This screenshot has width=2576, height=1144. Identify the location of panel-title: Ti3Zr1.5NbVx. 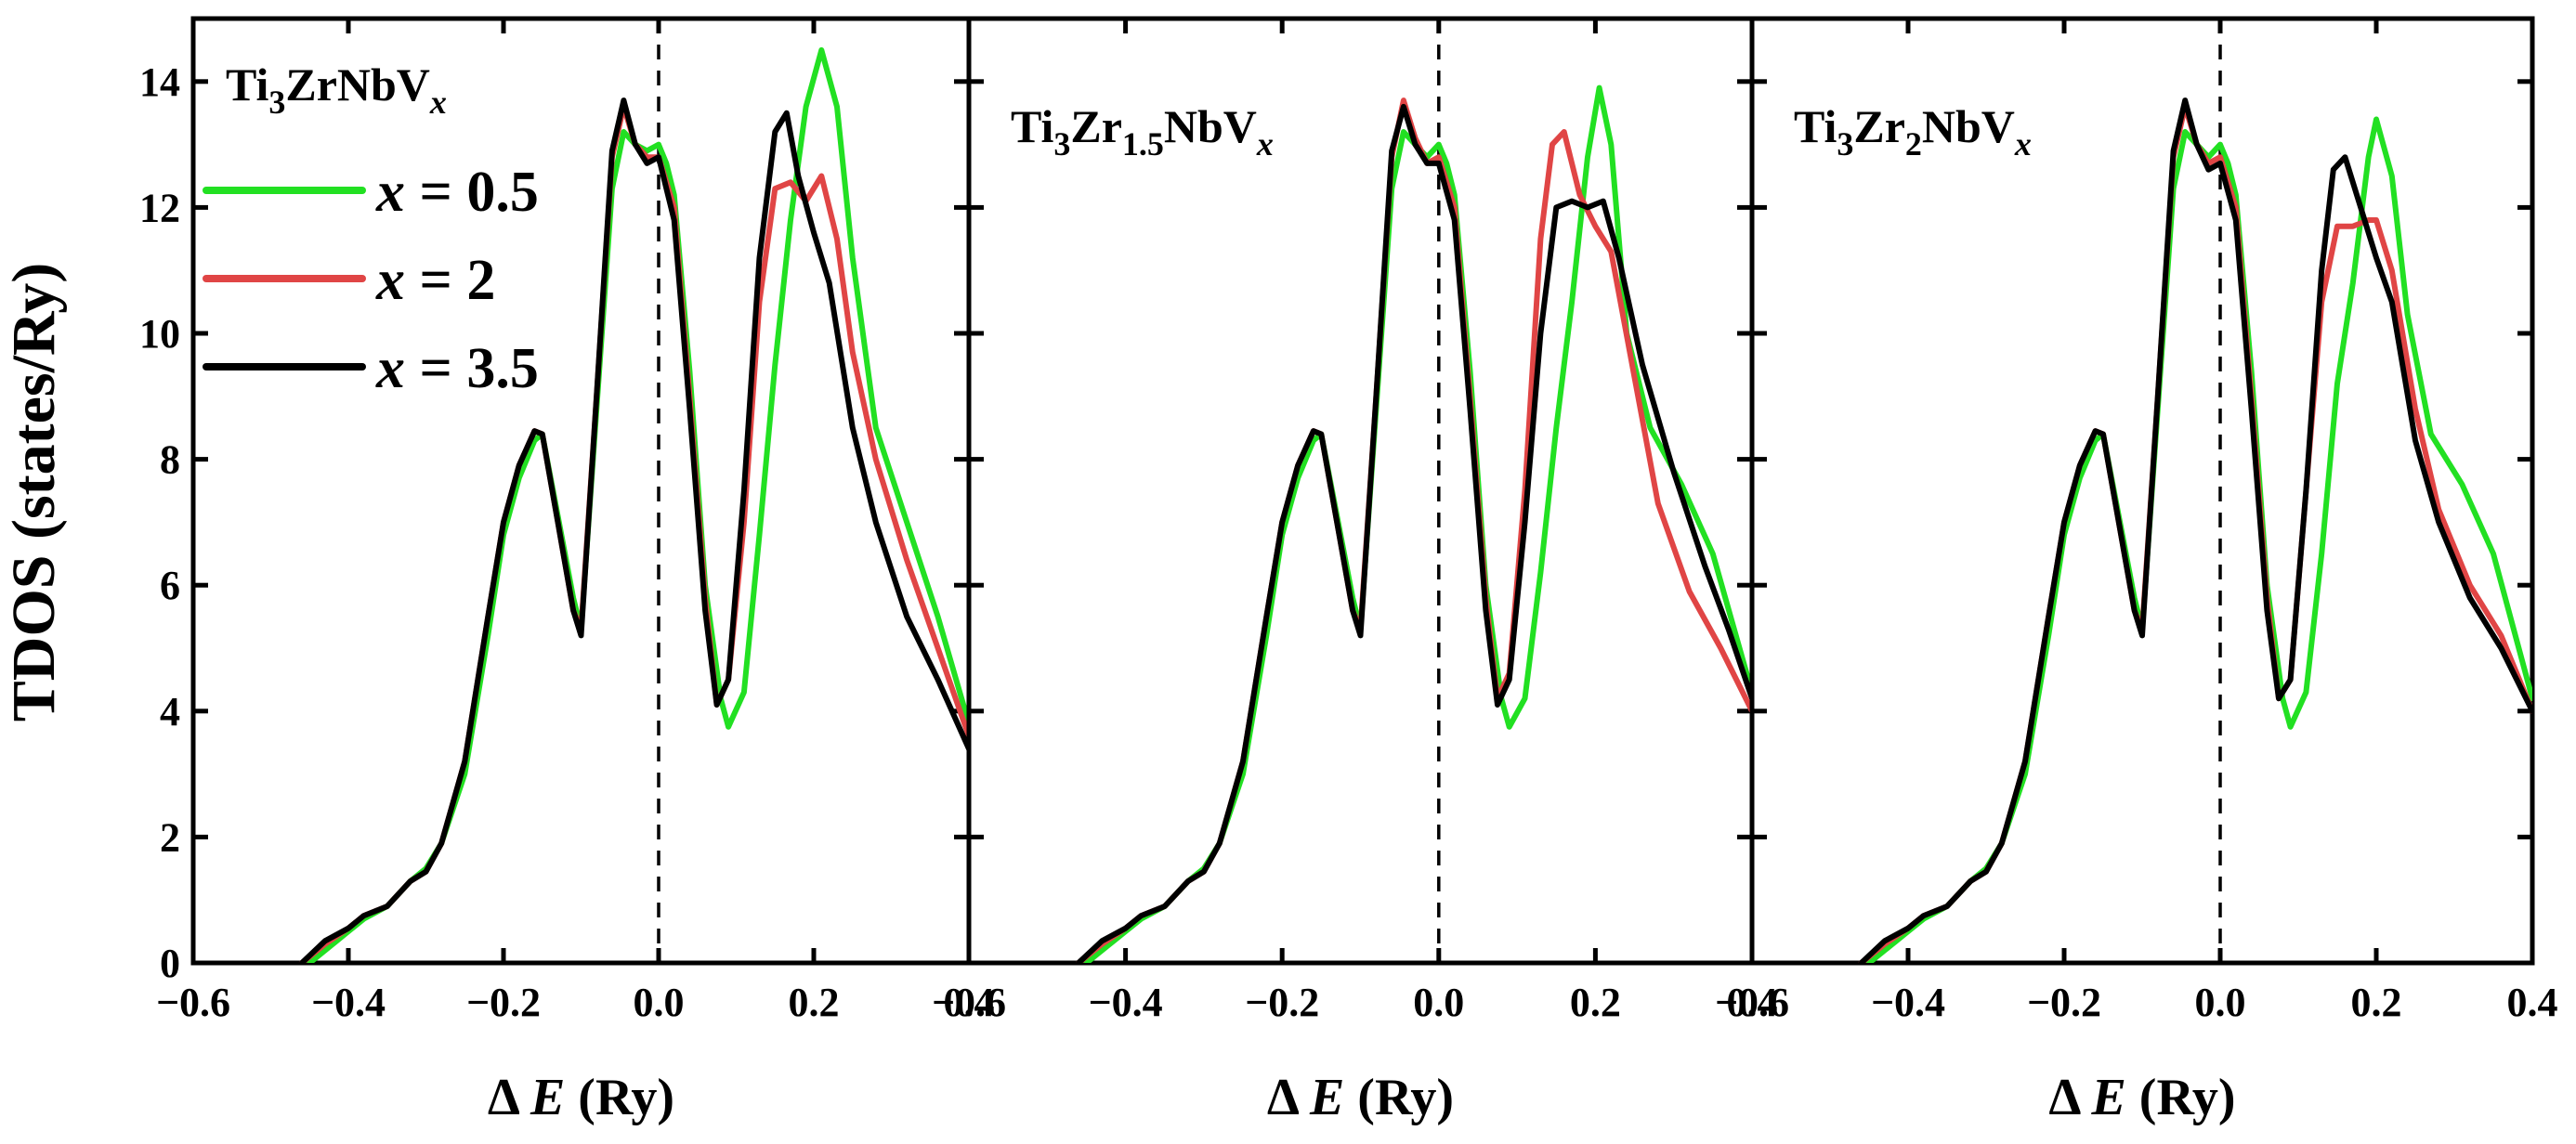
(1142, 131).